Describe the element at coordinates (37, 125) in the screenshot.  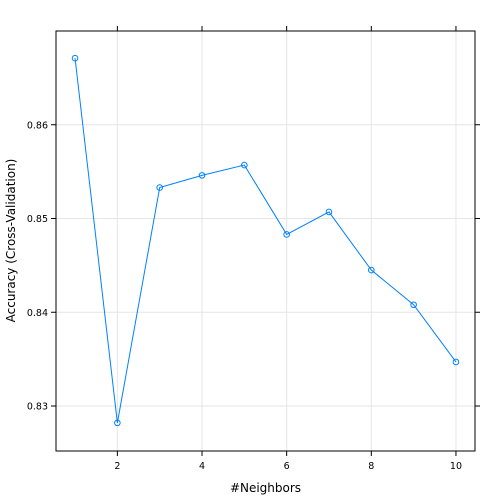
I see `y-tick-label: 0.86` at that location.